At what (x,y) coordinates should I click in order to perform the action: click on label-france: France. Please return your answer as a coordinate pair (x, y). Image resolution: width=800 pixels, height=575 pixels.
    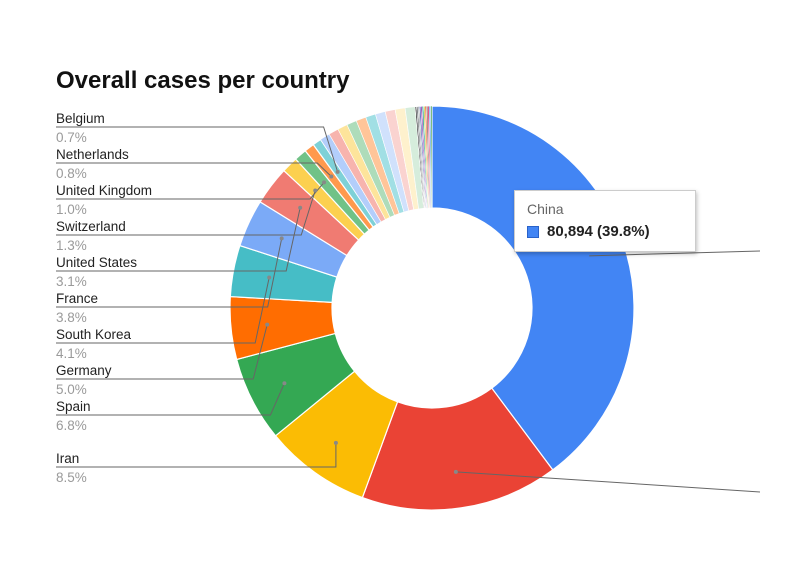
    Looking at the image, I should click on (77, 298).